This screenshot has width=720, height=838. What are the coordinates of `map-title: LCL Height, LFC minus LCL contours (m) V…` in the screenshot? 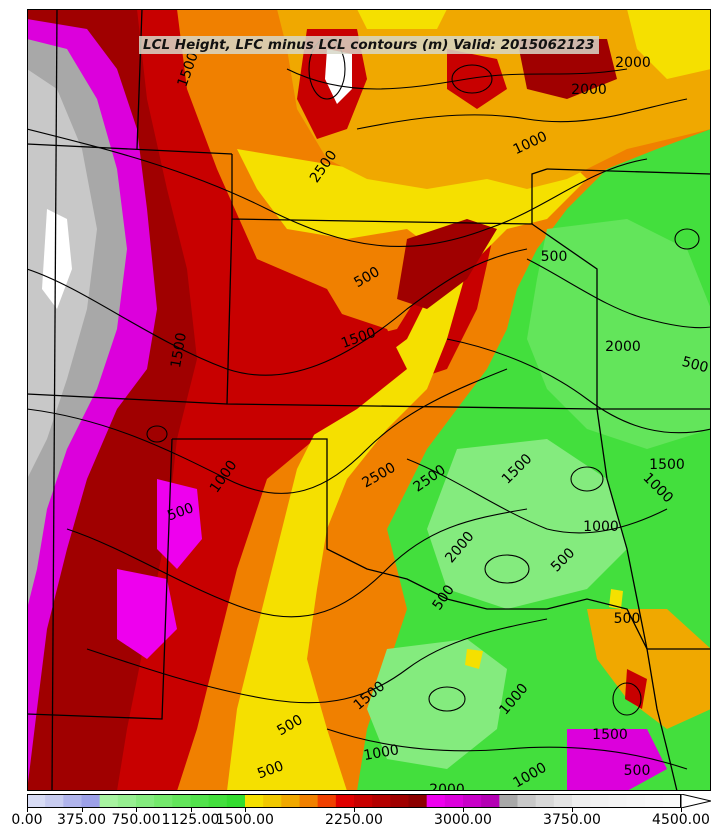 It's located at (369, 45).